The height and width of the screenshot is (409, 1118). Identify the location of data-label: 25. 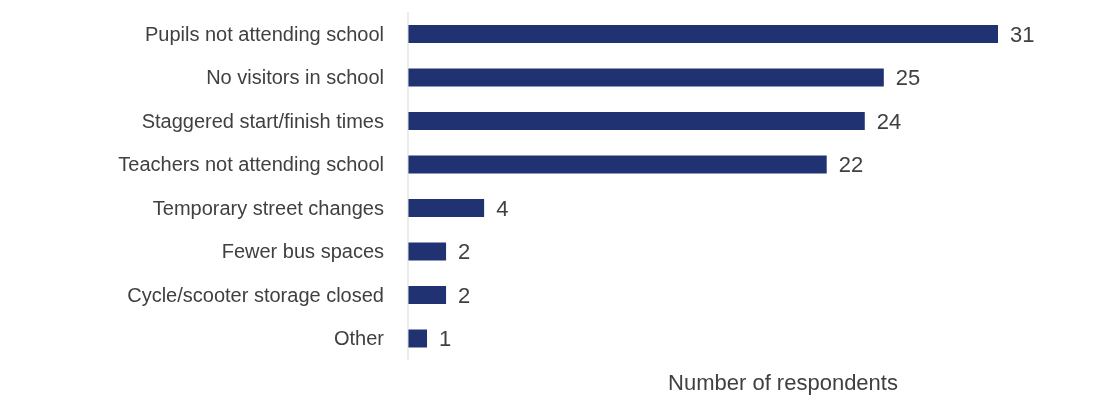
(908, 78).